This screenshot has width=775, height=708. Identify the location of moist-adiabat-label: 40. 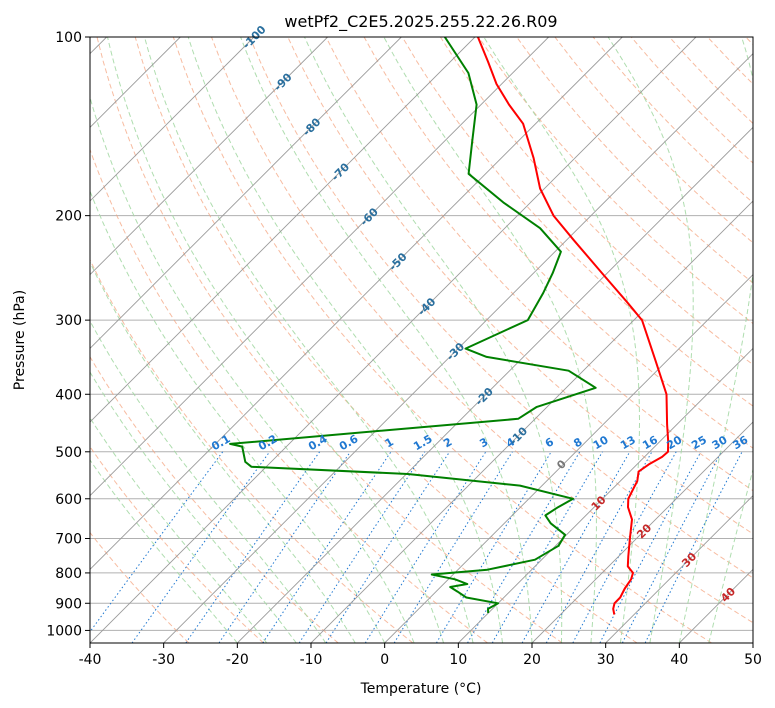
(728, 595).